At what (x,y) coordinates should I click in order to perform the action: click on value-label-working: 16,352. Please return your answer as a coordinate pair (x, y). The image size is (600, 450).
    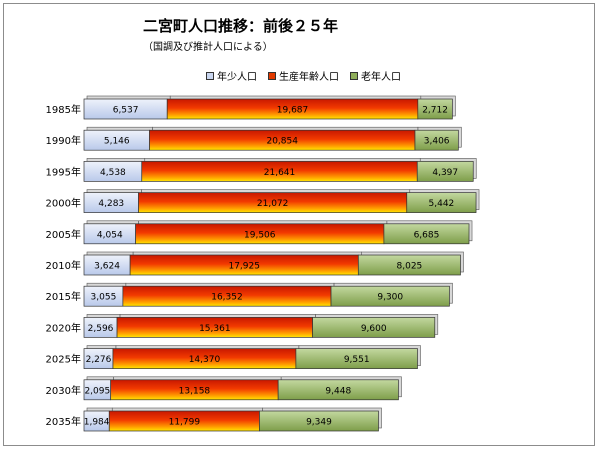
    Looking at the image, I should click on (227, 298).